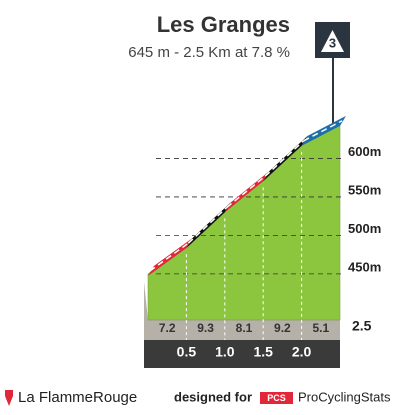  Describe the element at coordinates (282, 328) in the screenshot. I see `gradient-label: 9.2` at that location.